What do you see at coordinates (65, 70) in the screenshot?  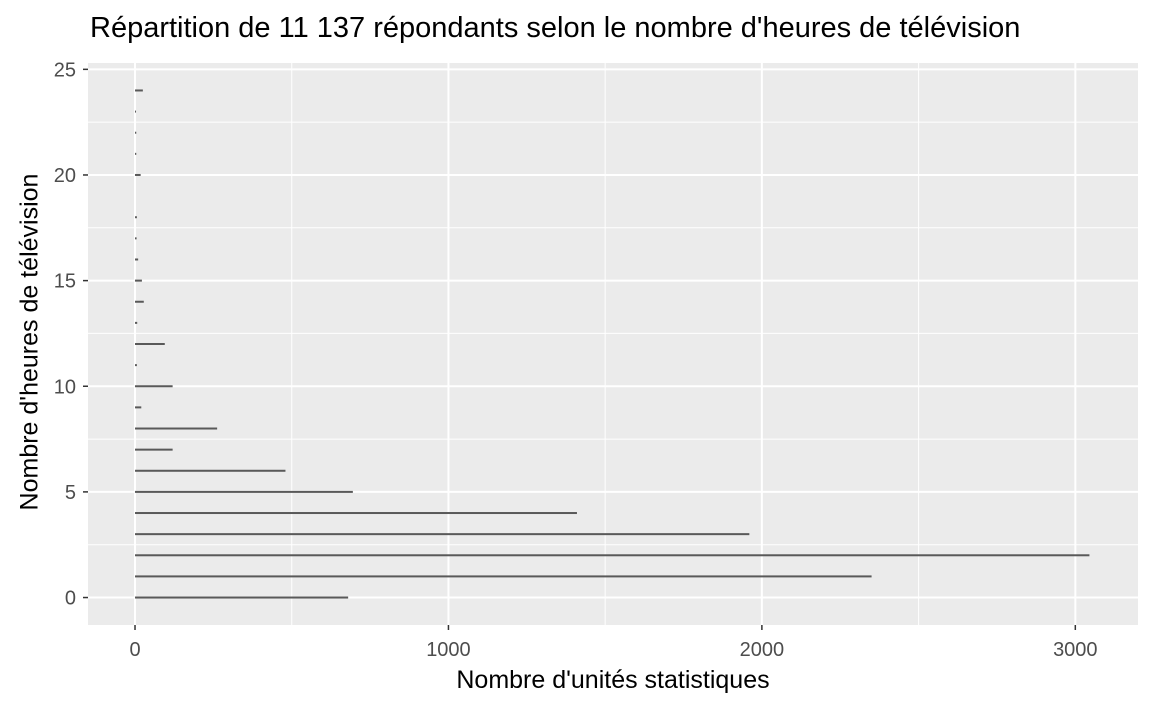 I see `y-tick-label: 25` at bounding box center [65, 70].